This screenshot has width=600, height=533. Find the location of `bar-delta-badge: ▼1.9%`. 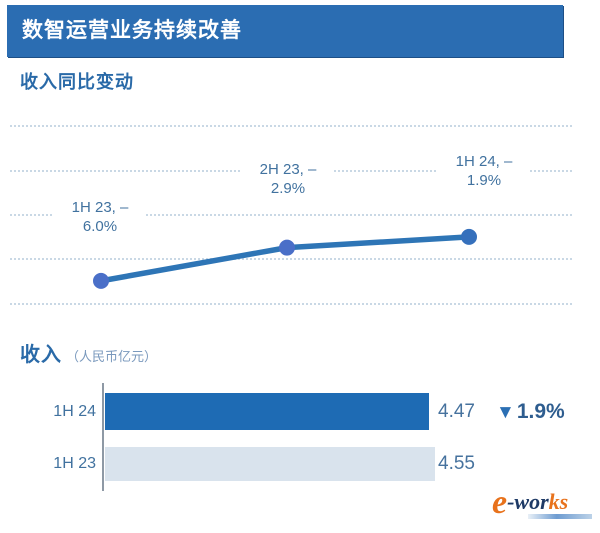

bar-delta-badge: ▼1.9% is located at coordinates (530, 412).